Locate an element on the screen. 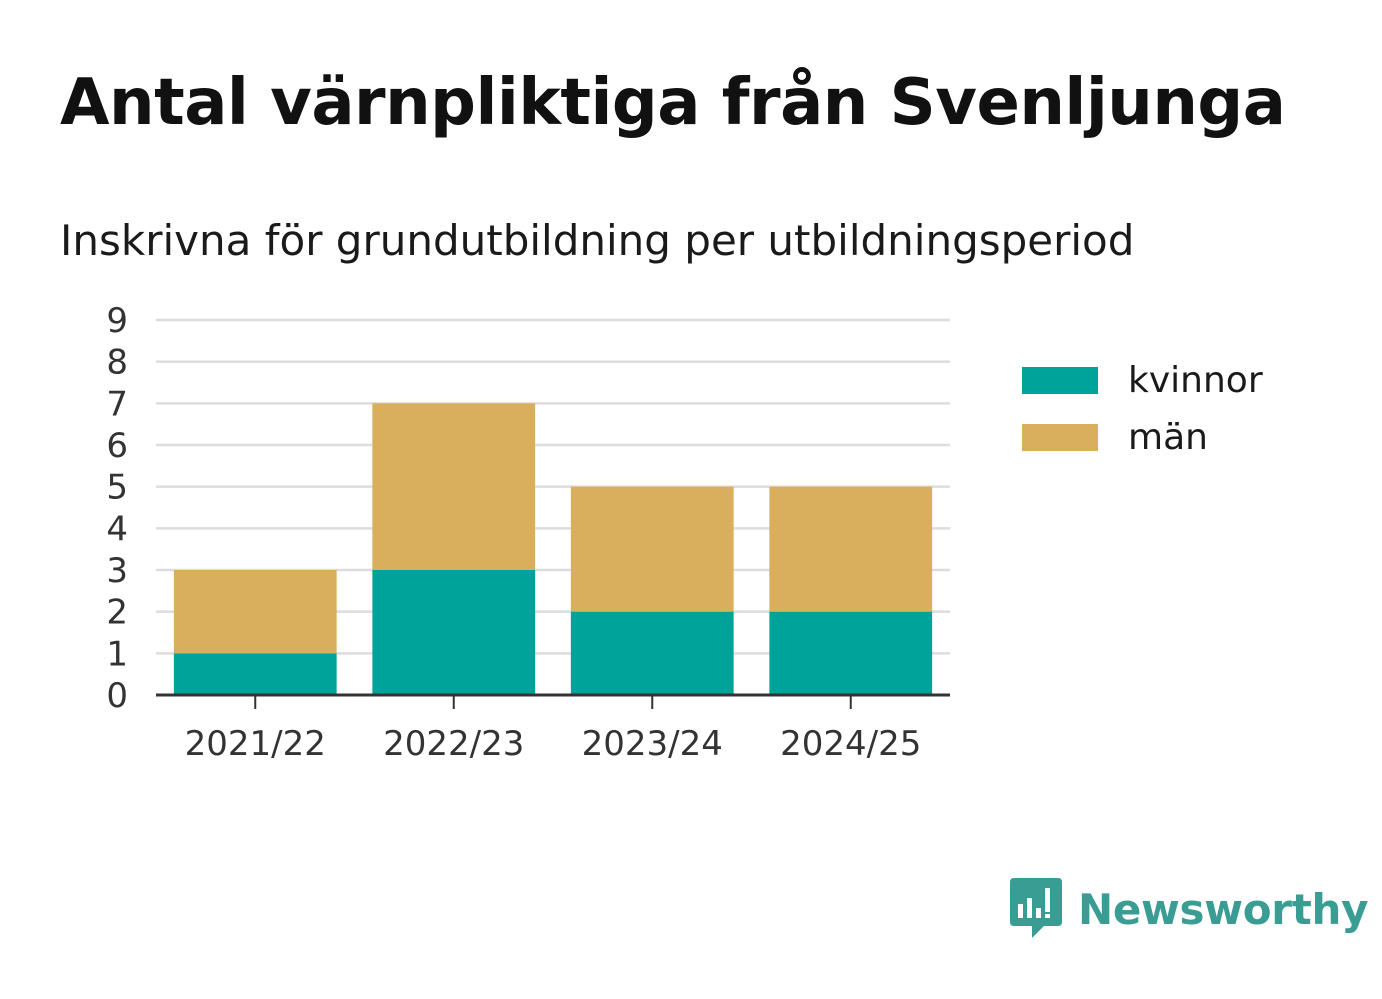 This screenshot has width=1382, height=999. legend-label-man: män is located at coordinates (1168, 437).